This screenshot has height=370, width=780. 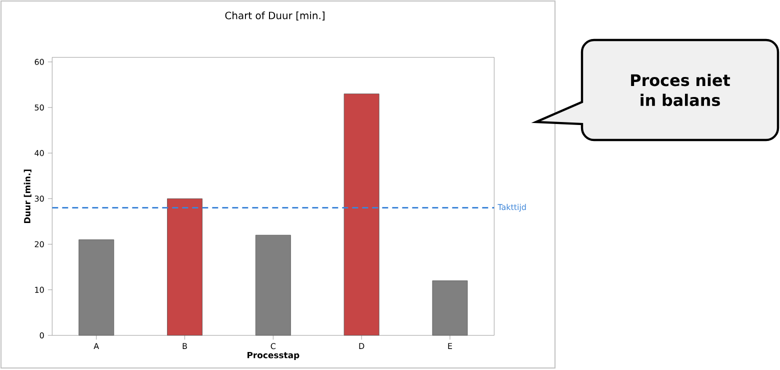 I want to click on x-axis-title: Processtap, so click(x=274, y=356).